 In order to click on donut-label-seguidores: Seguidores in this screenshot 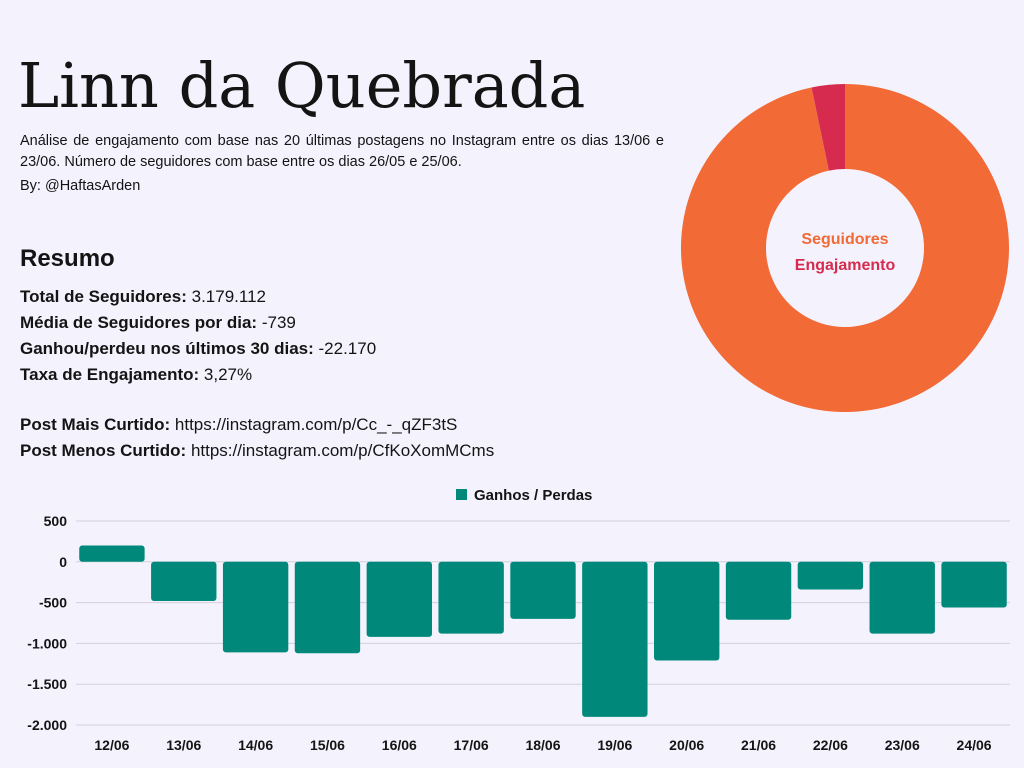, I will do `click(844, 239)`.